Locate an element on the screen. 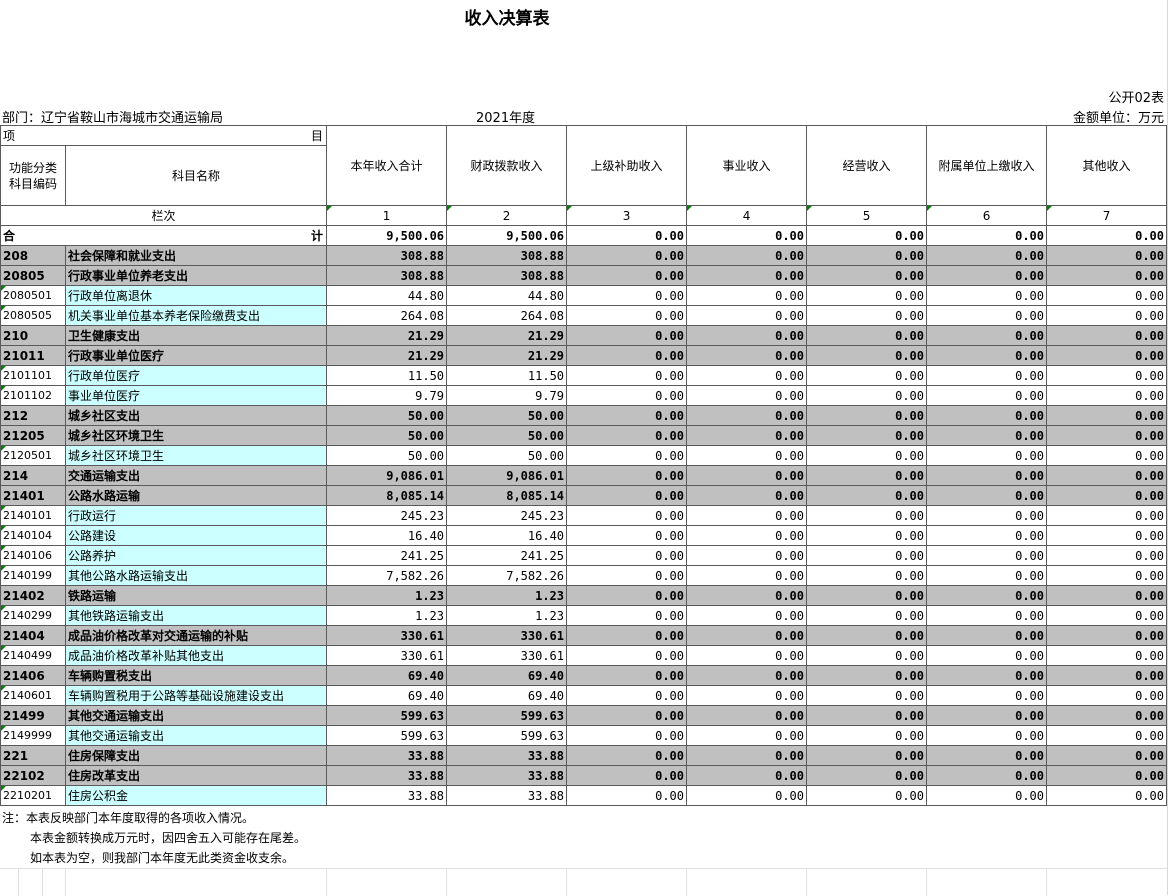 The width and height of the screenshot is (1168, 896). subject-name-cell: 公路水路运输 is located at coordinates (196, 495).